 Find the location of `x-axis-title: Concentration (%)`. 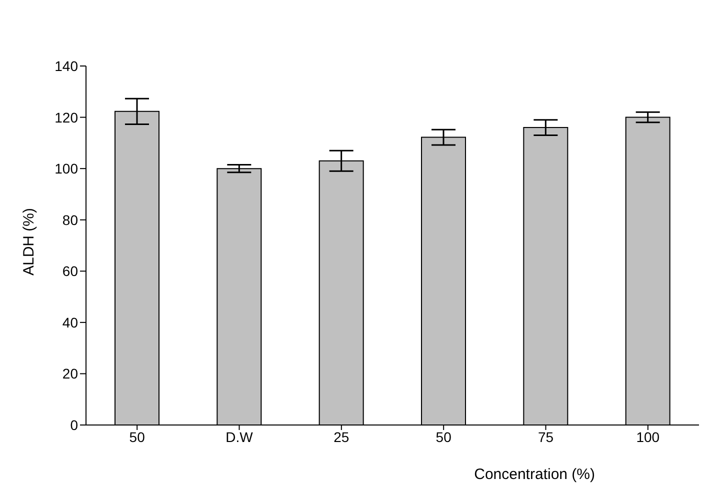

x-axis-title: Concentration (%) is located at coordinates (534, 474).